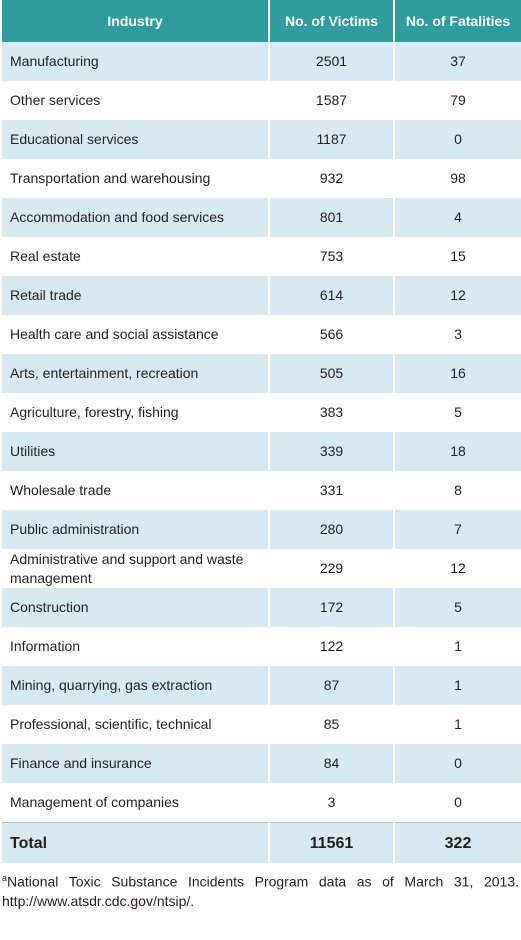 The width and height of the screenshot is (521, 940). I want to click on industry-cell: Finance and insurance, so click(135, 763).